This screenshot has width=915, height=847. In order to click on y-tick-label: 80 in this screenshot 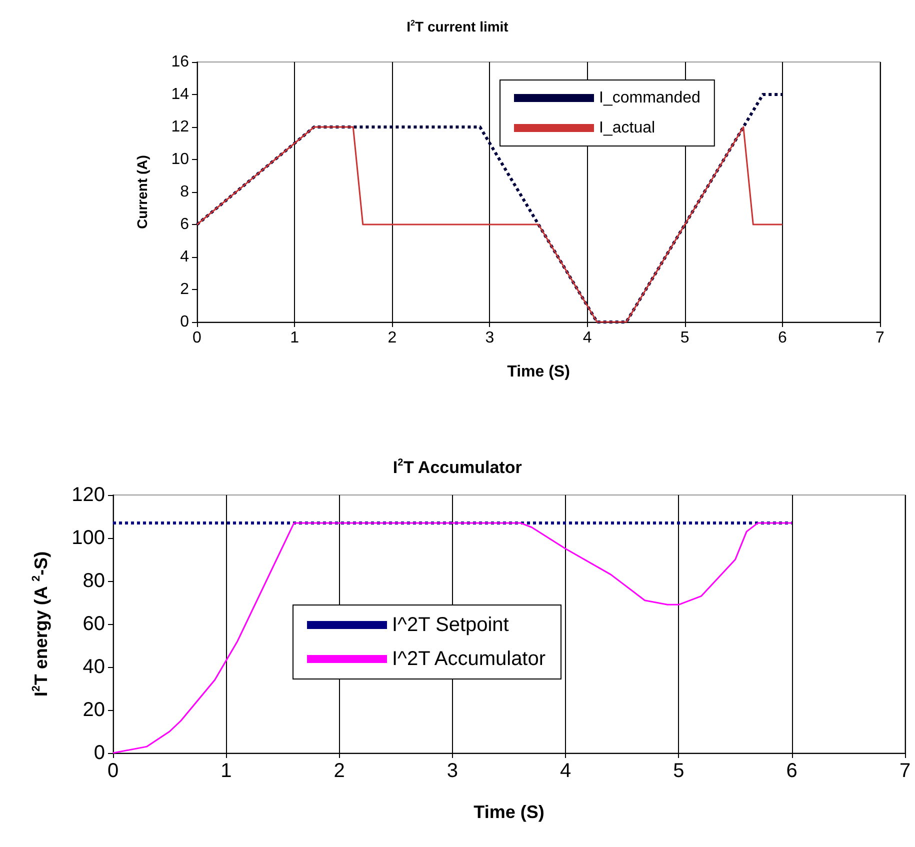, I will do `click(93, 581)`.